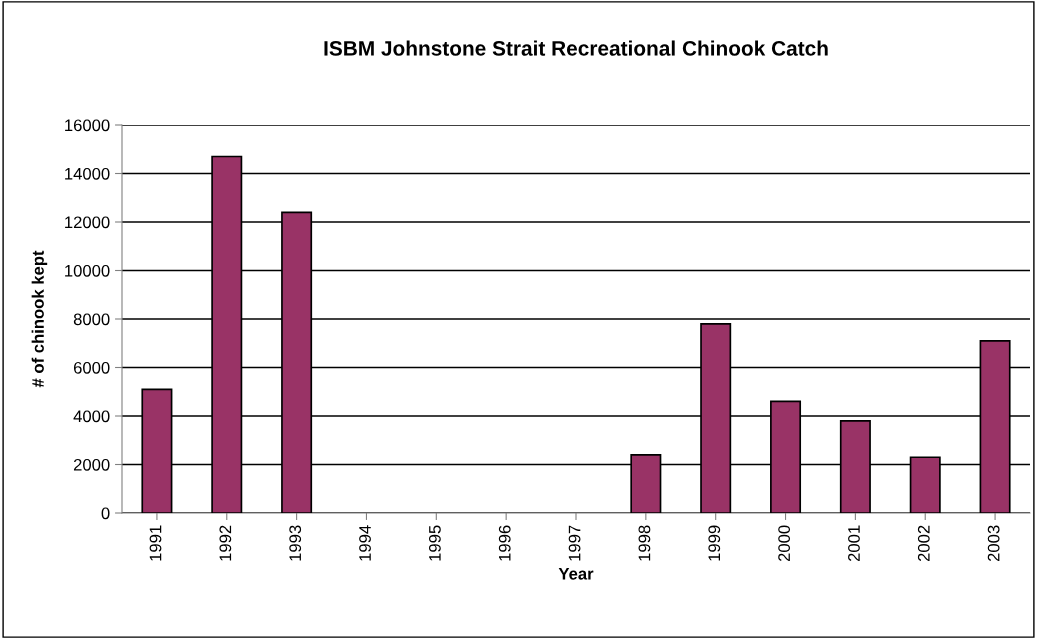 Image resolution: width=1037 pixels, height=639 pixels. What do you see at coordinates (714, 543) in the screenshot?
I see `x-tick-label: 1999` at bounding box center [714, 543].